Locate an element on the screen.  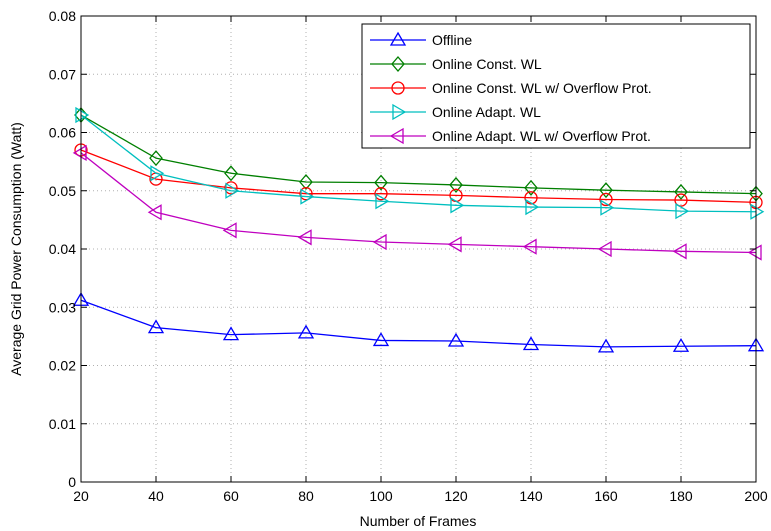
y-tick-label: 0.04 is located at coordinates (62, 249).